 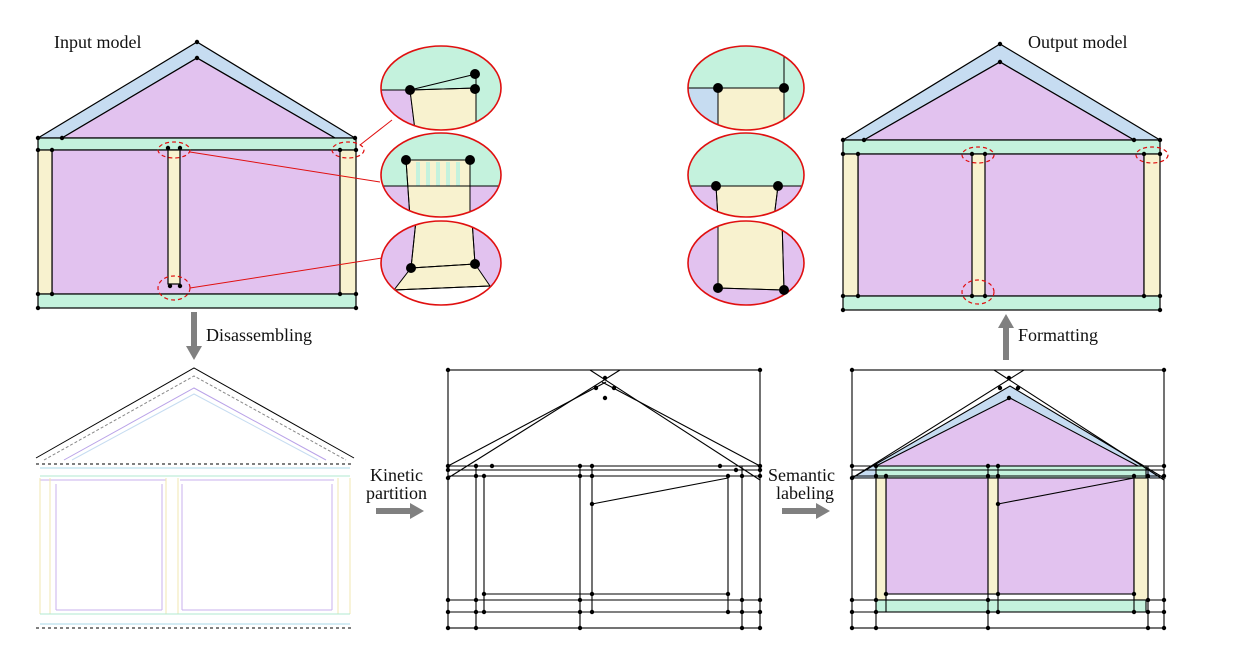 I want to click on output-model-label: Output model, so click(x=1078, y=42).